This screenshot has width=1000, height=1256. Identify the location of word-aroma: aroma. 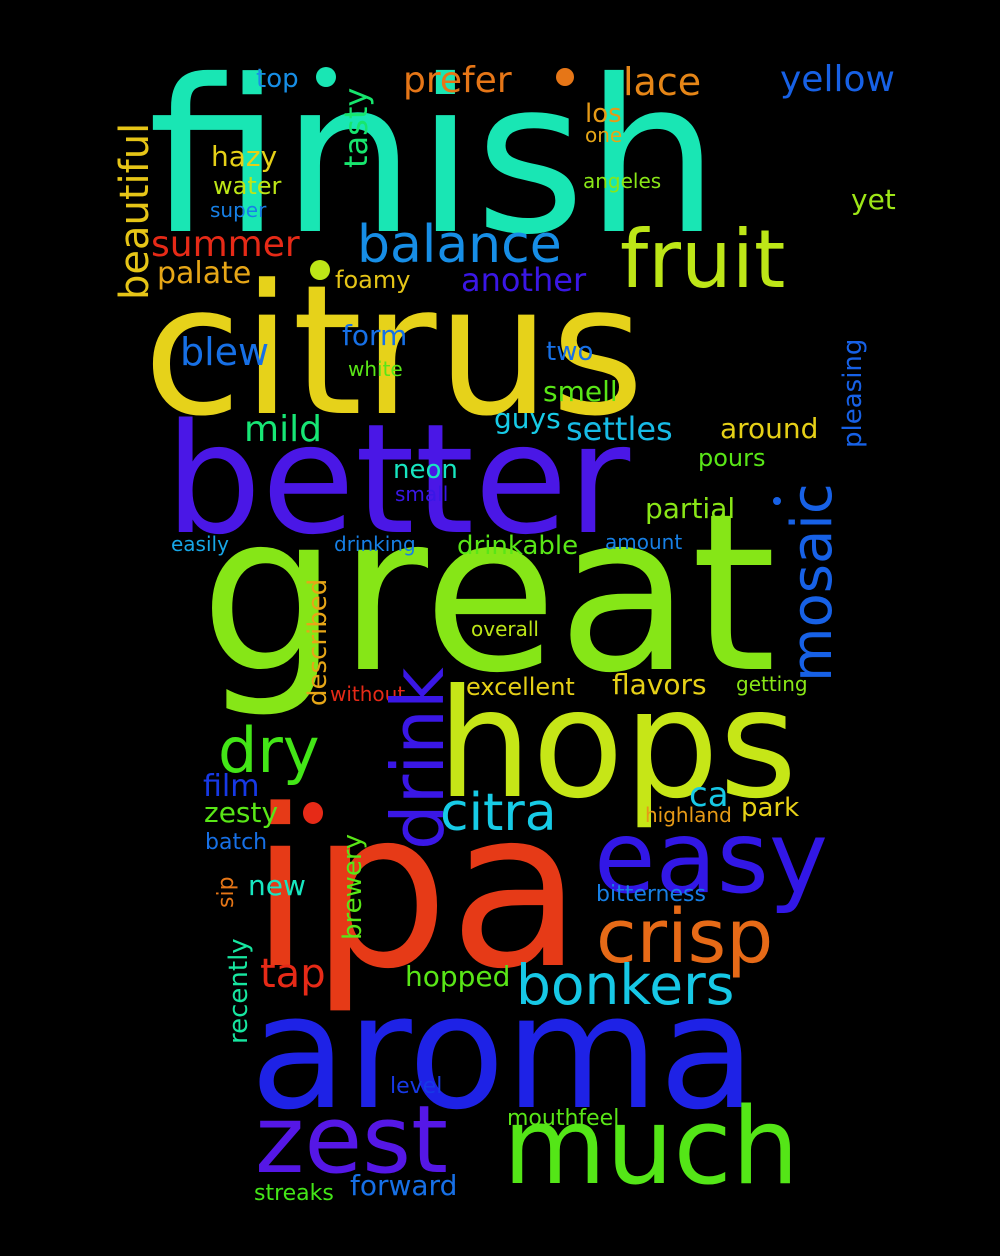
(503, 1053).